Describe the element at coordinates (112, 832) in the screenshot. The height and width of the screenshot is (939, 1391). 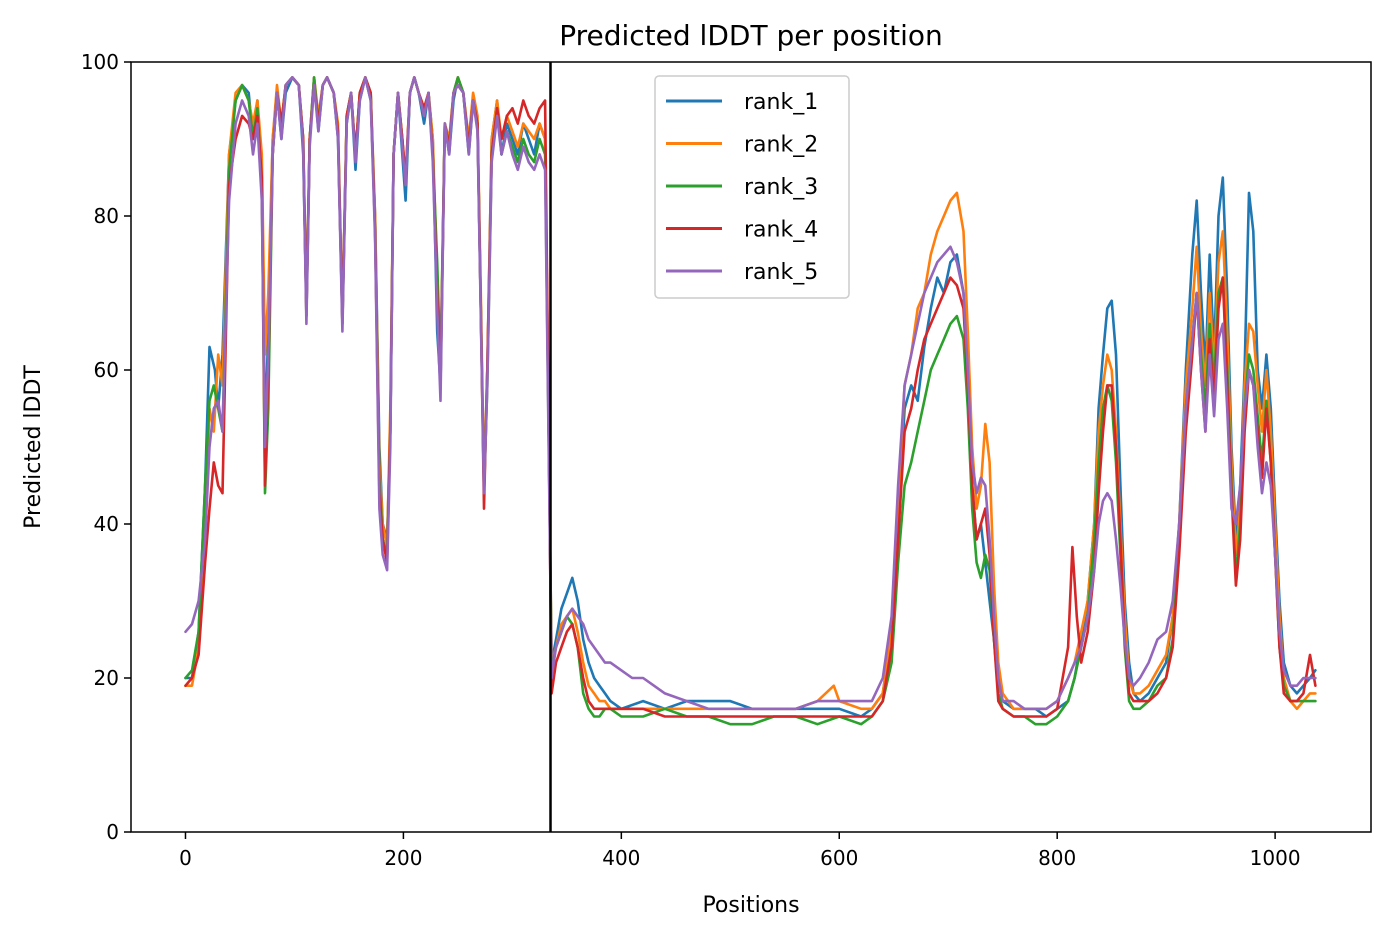
I see `y-tick-label: 0` at that location.